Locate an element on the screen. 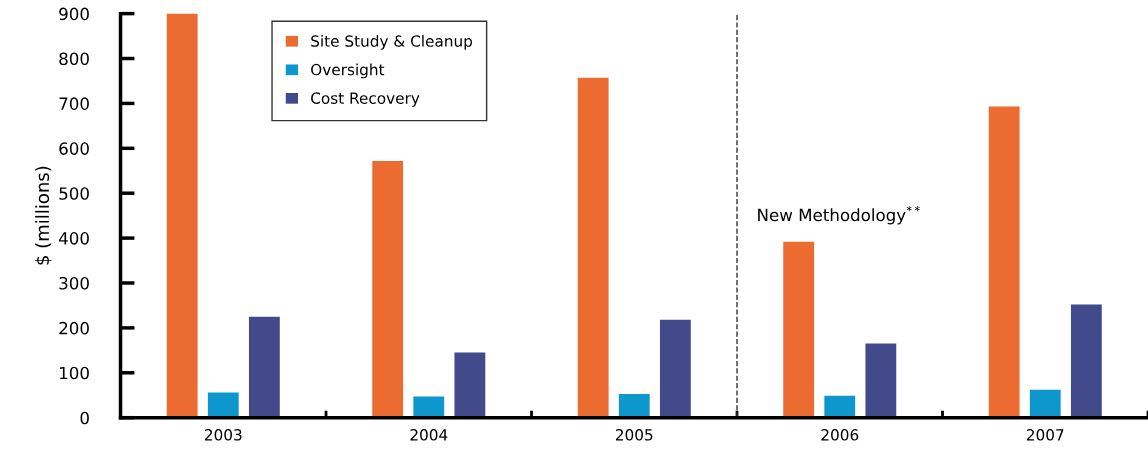 Image resolution: width=1148 pixels, height=454 pixels. y-tick-label: 700 is located at coordinates (74, 103).